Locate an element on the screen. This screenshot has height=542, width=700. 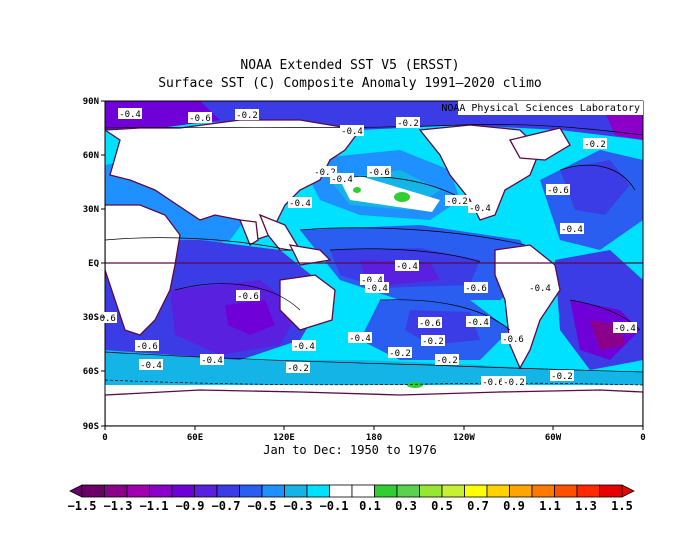
colorbar-label: −0.7 is located at coordinates (226, 506).